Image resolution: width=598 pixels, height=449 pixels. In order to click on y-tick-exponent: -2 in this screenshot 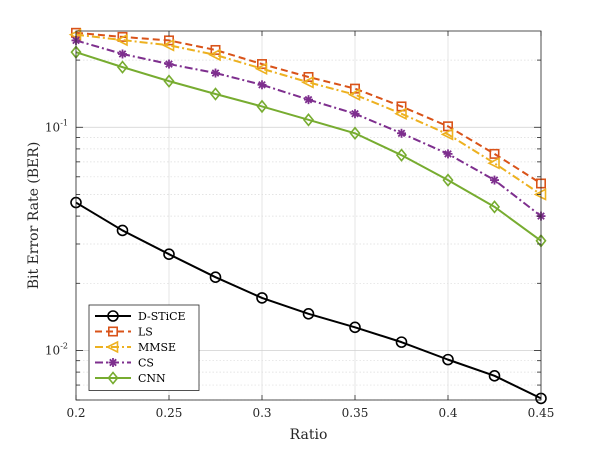, I will do `click(64, 345)`.